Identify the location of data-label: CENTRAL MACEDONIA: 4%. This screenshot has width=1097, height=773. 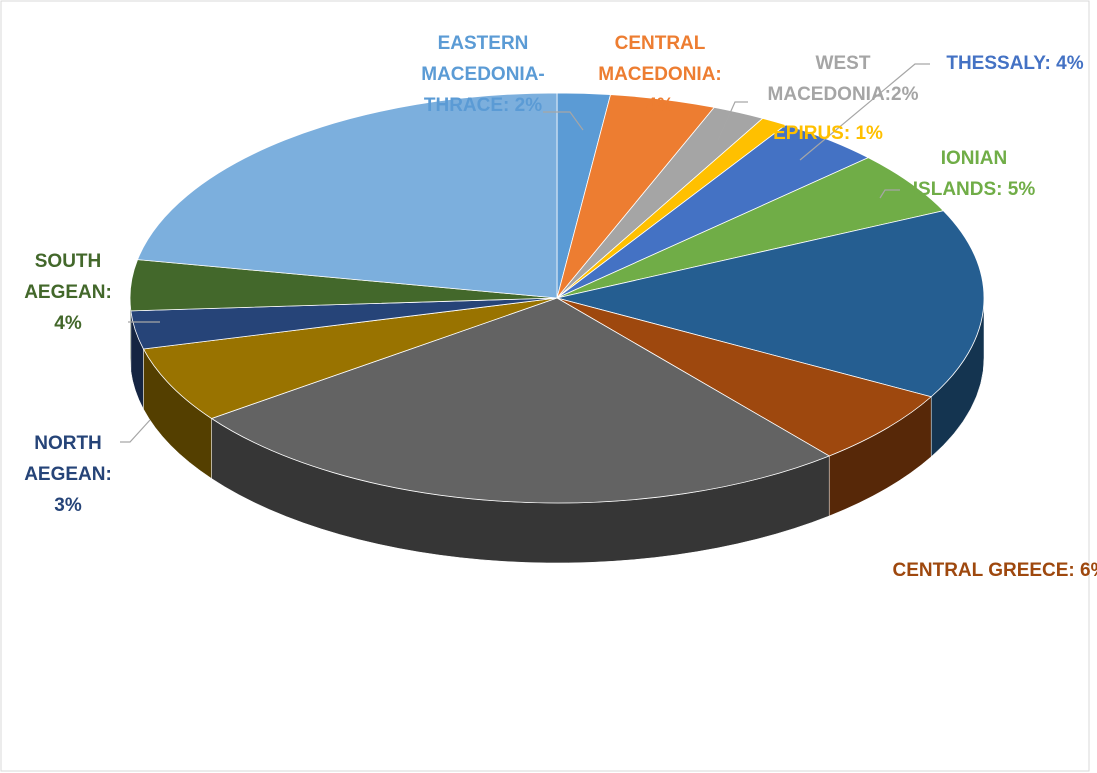
(660, 74).